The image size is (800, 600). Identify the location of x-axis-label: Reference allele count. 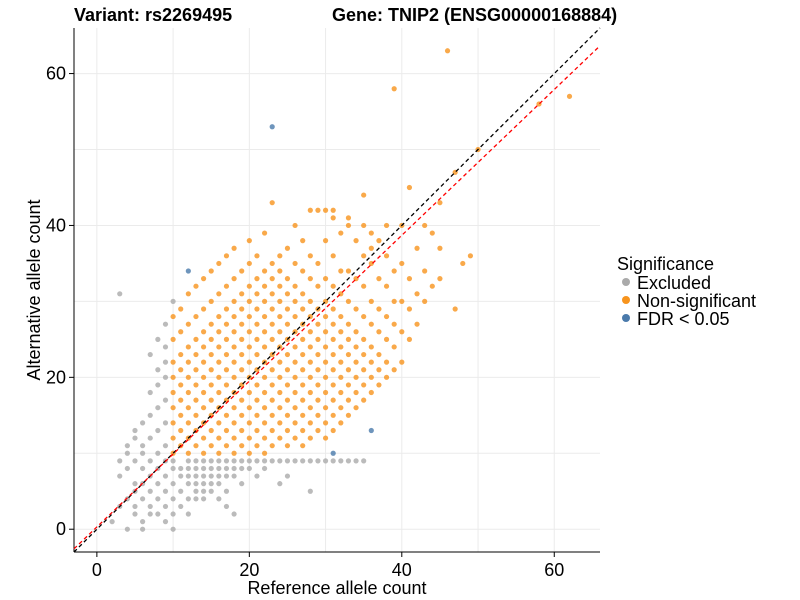
(336, 588).